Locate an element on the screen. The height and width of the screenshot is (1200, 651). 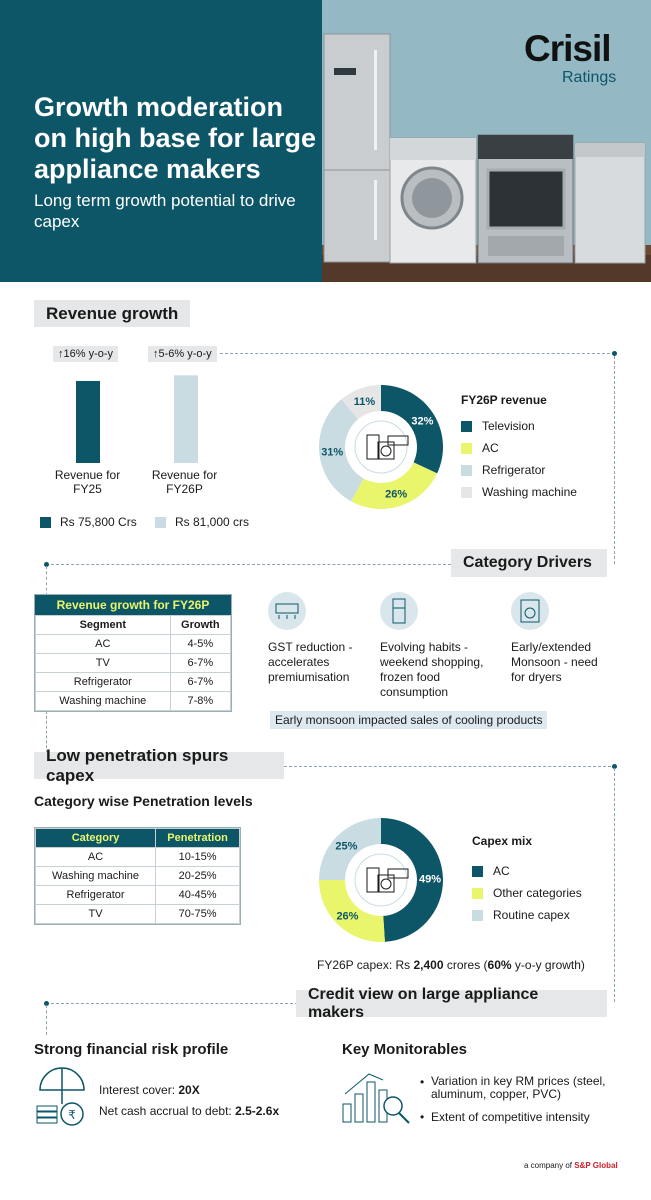
monitorable-competition: Extent of competitive intensity is located at coordinates (510, 1117).